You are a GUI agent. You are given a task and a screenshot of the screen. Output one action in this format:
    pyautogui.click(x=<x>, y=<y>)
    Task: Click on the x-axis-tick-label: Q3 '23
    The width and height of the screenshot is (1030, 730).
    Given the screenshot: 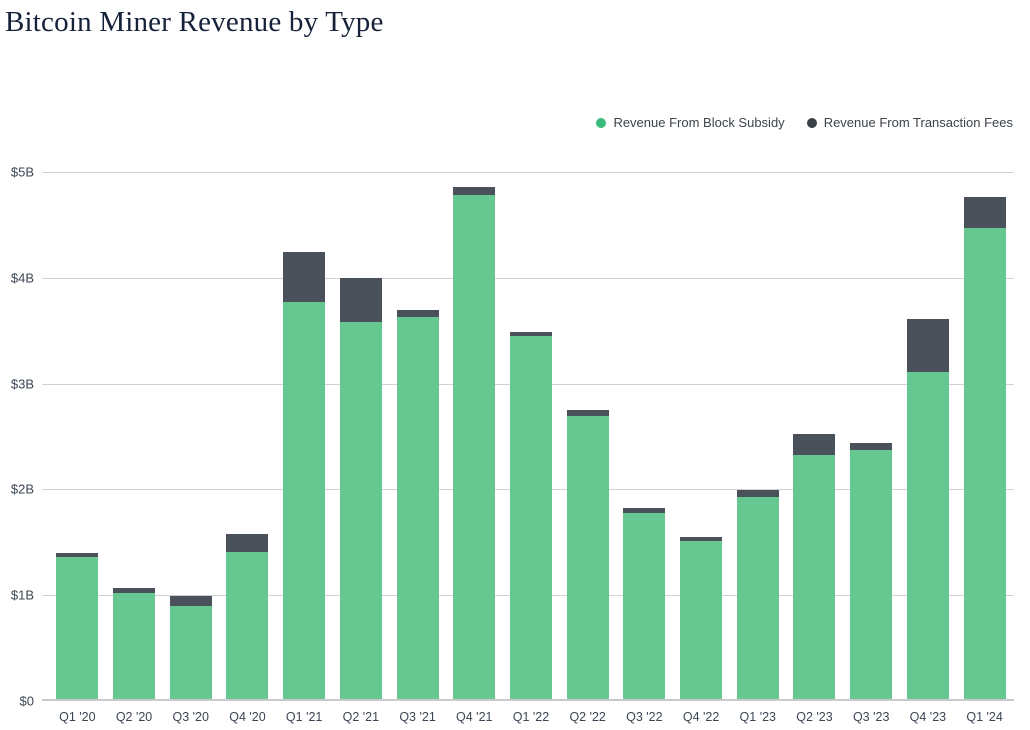 What is the action you would take?
    pyautogui.click(x=871, y=717)
    